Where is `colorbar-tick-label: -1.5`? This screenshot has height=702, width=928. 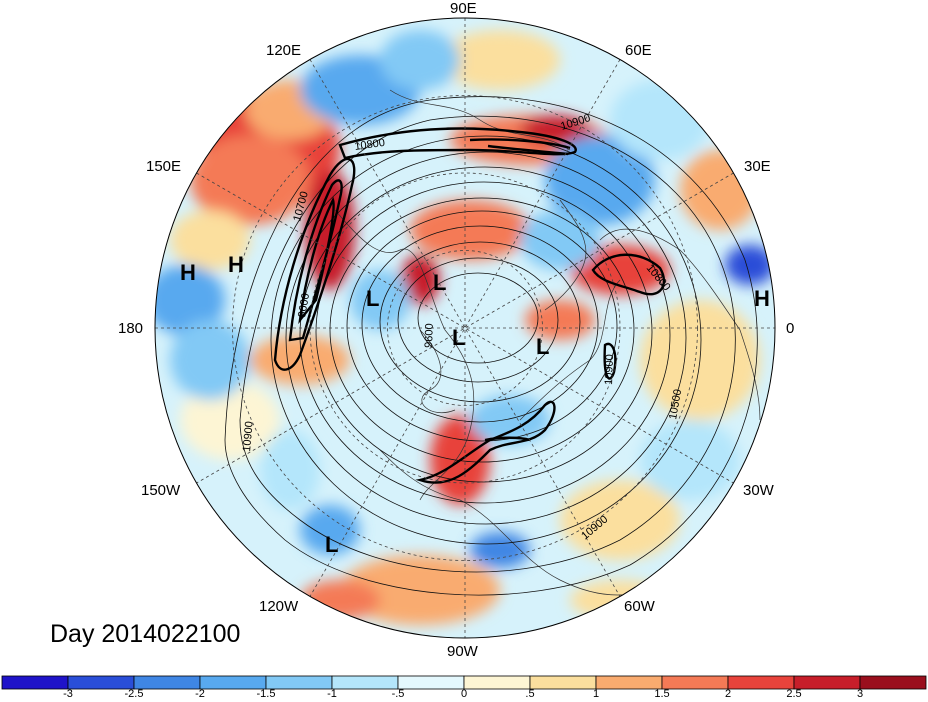
colorbar-tick-label: -1.5 is located at coordinates (266, 694).